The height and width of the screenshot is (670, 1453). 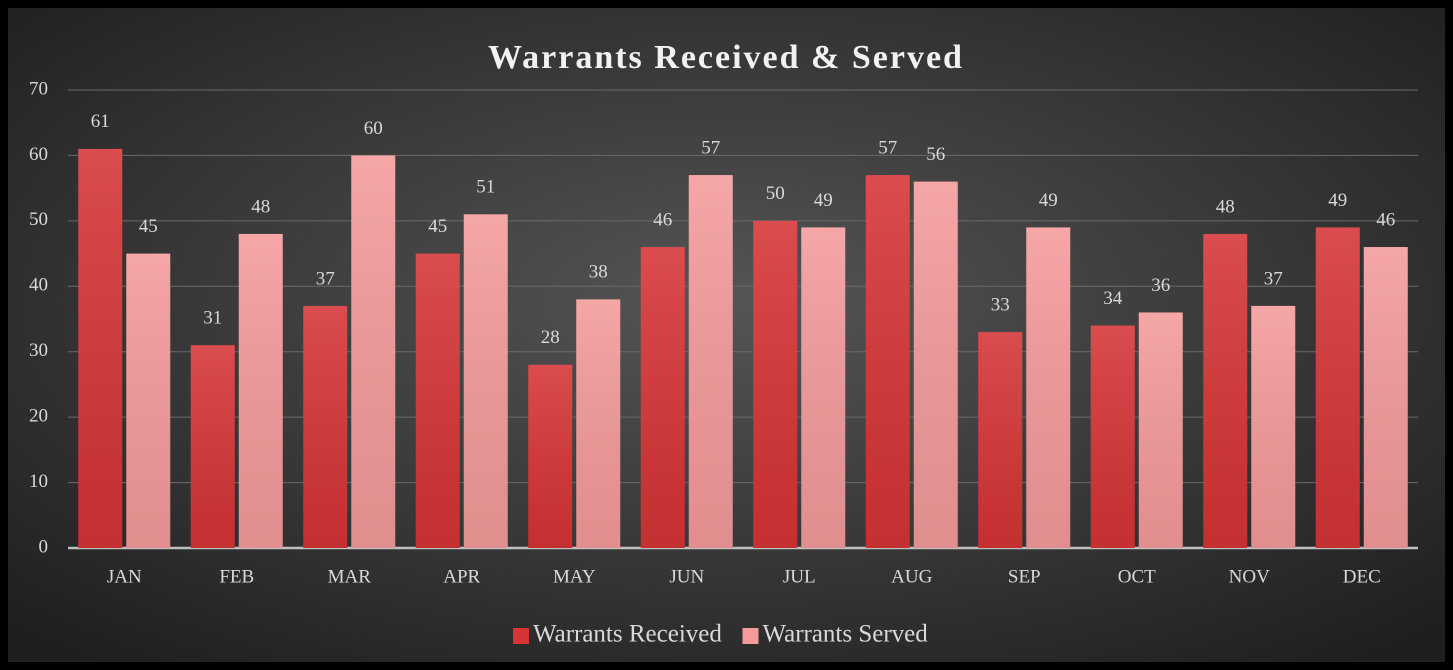 I want to click on y-tick-label: 70, so click(x=38, y=88).